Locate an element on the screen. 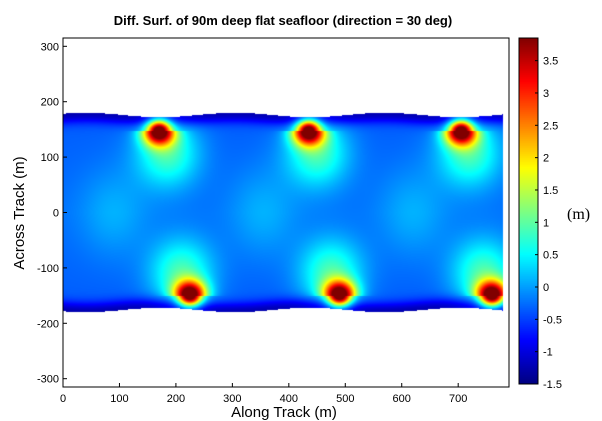  colorbar-frame is located at coordinates (528, 211).